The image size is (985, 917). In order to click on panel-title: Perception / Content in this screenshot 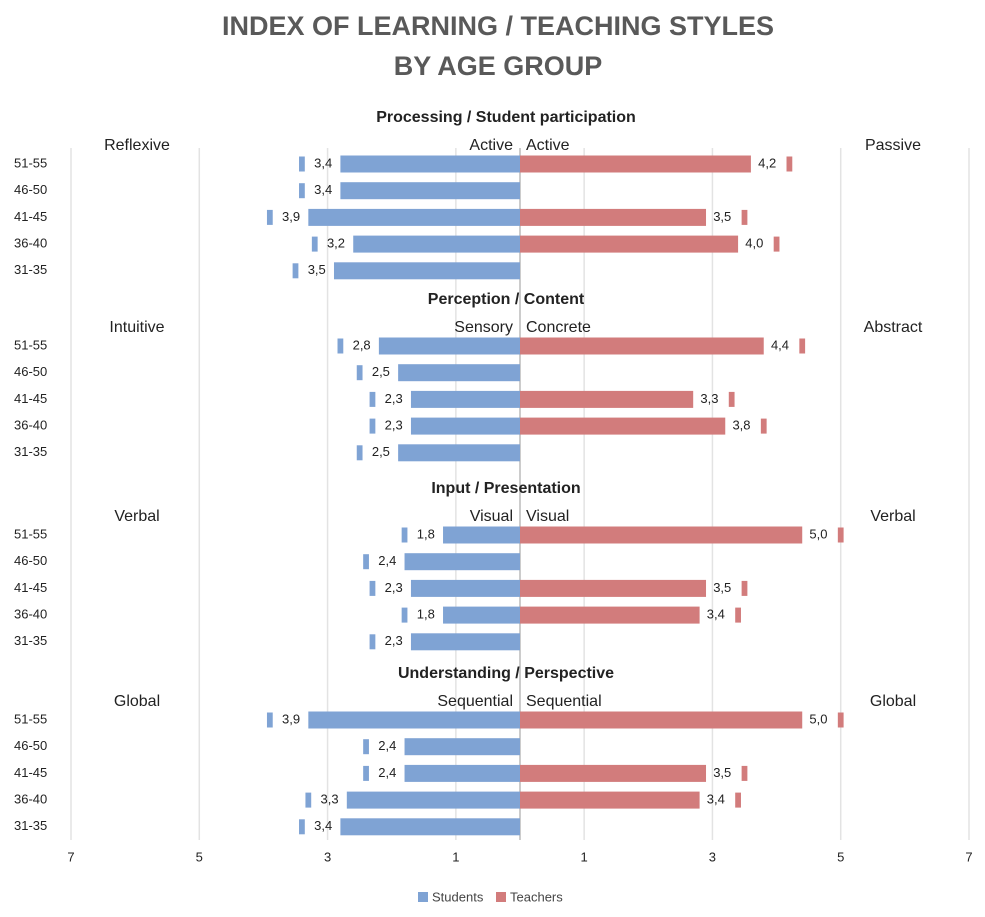, I will do `click(506, 299)`.